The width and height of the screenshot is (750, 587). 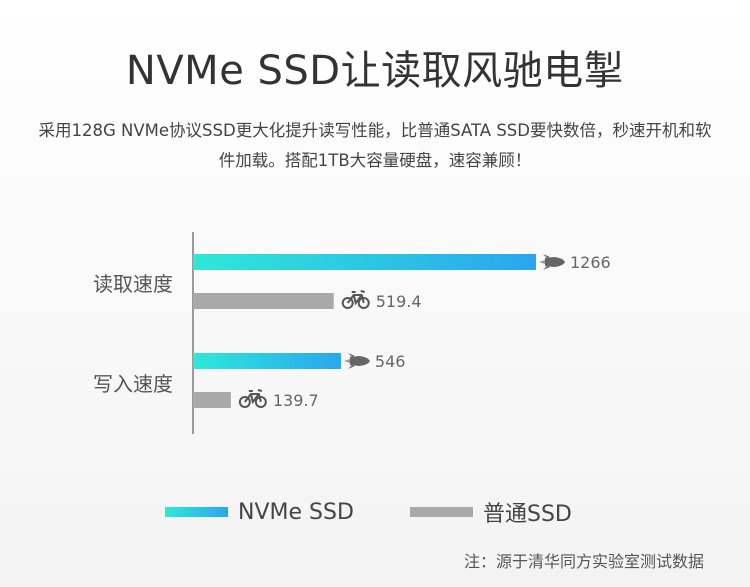 What do you see at coordinates (133, 384) in the screenshot?
I see `category-label-1: 写入速度` at bounding box center [133, 384].